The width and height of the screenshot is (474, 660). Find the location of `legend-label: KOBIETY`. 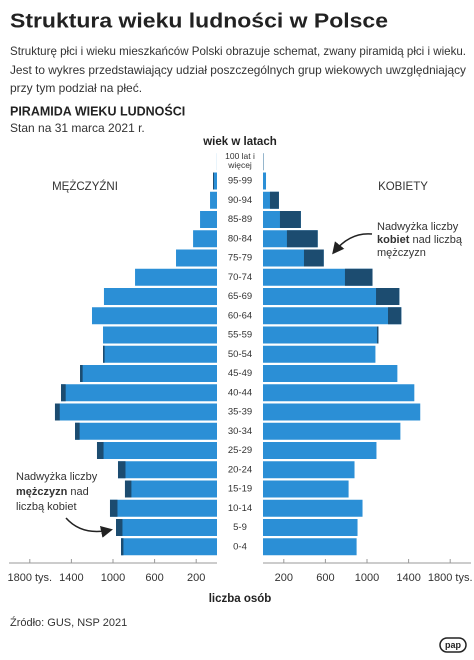

legend-label: KOBIETY is located at coordinates (403, 187).